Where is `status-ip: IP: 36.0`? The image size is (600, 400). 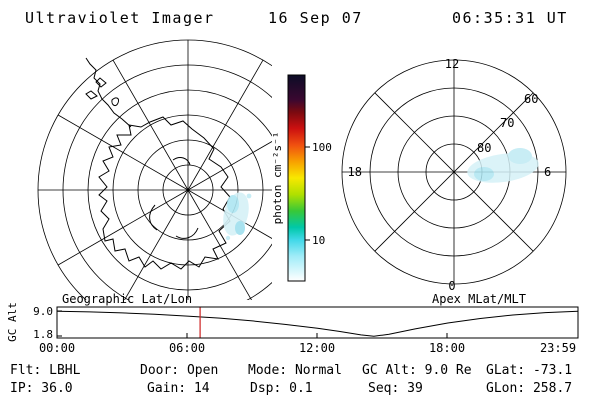
status-ip: IP: 36.0 is located at coordinates (41, 388).